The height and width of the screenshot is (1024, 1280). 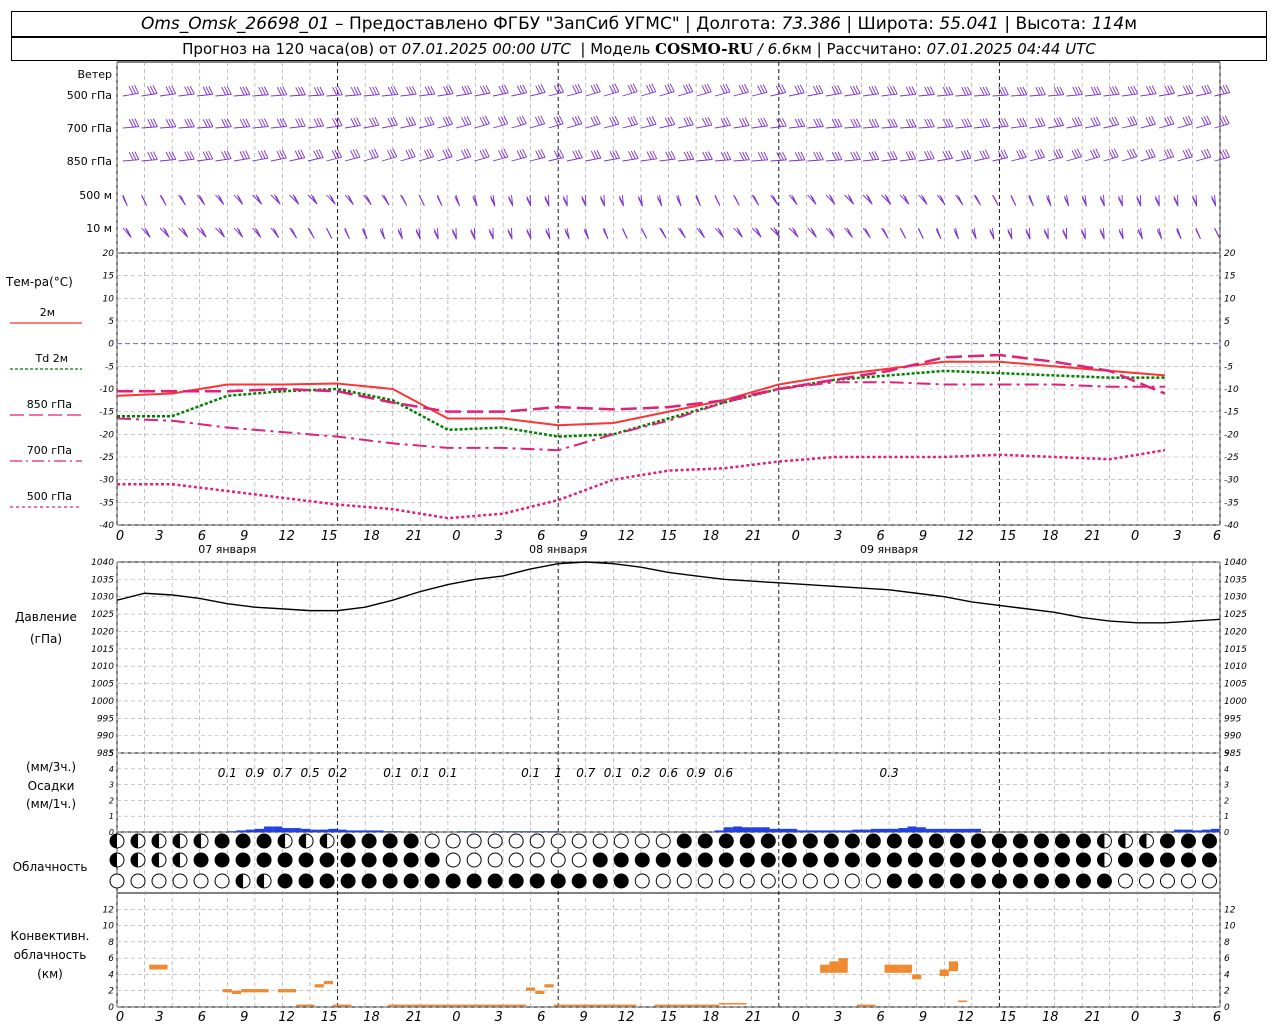 I want to click on temp-ytick-left: 15, so click(x=109, y=277).